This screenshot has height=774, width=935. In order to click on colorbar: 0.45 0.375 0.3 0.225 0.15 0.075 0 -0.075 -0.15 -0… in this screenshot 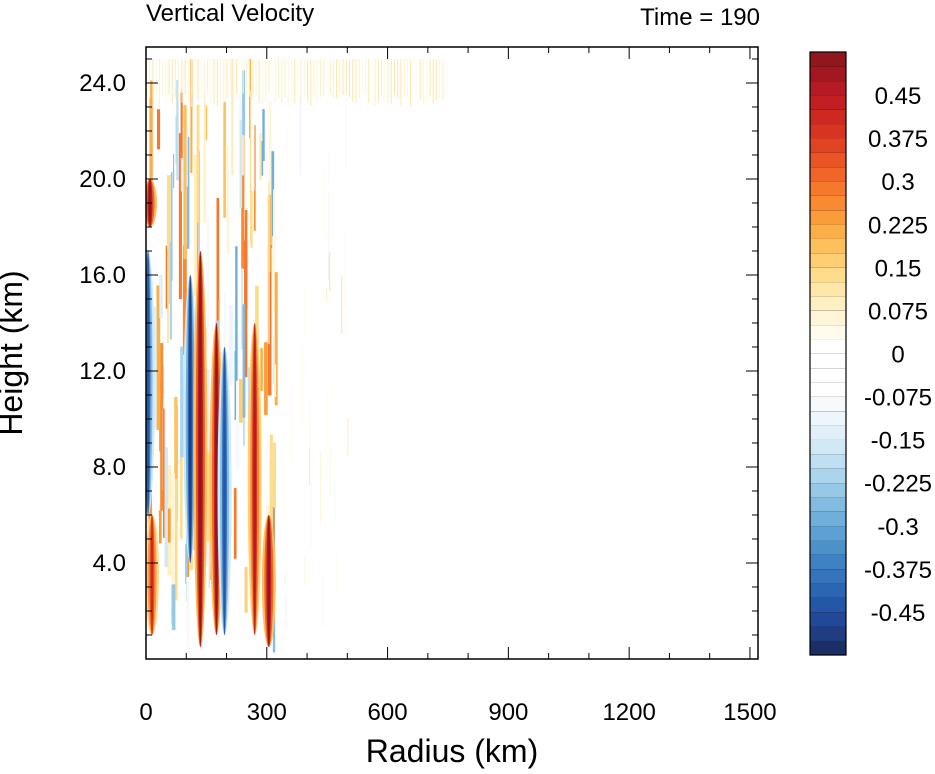, I will do `click(870, 353)`.